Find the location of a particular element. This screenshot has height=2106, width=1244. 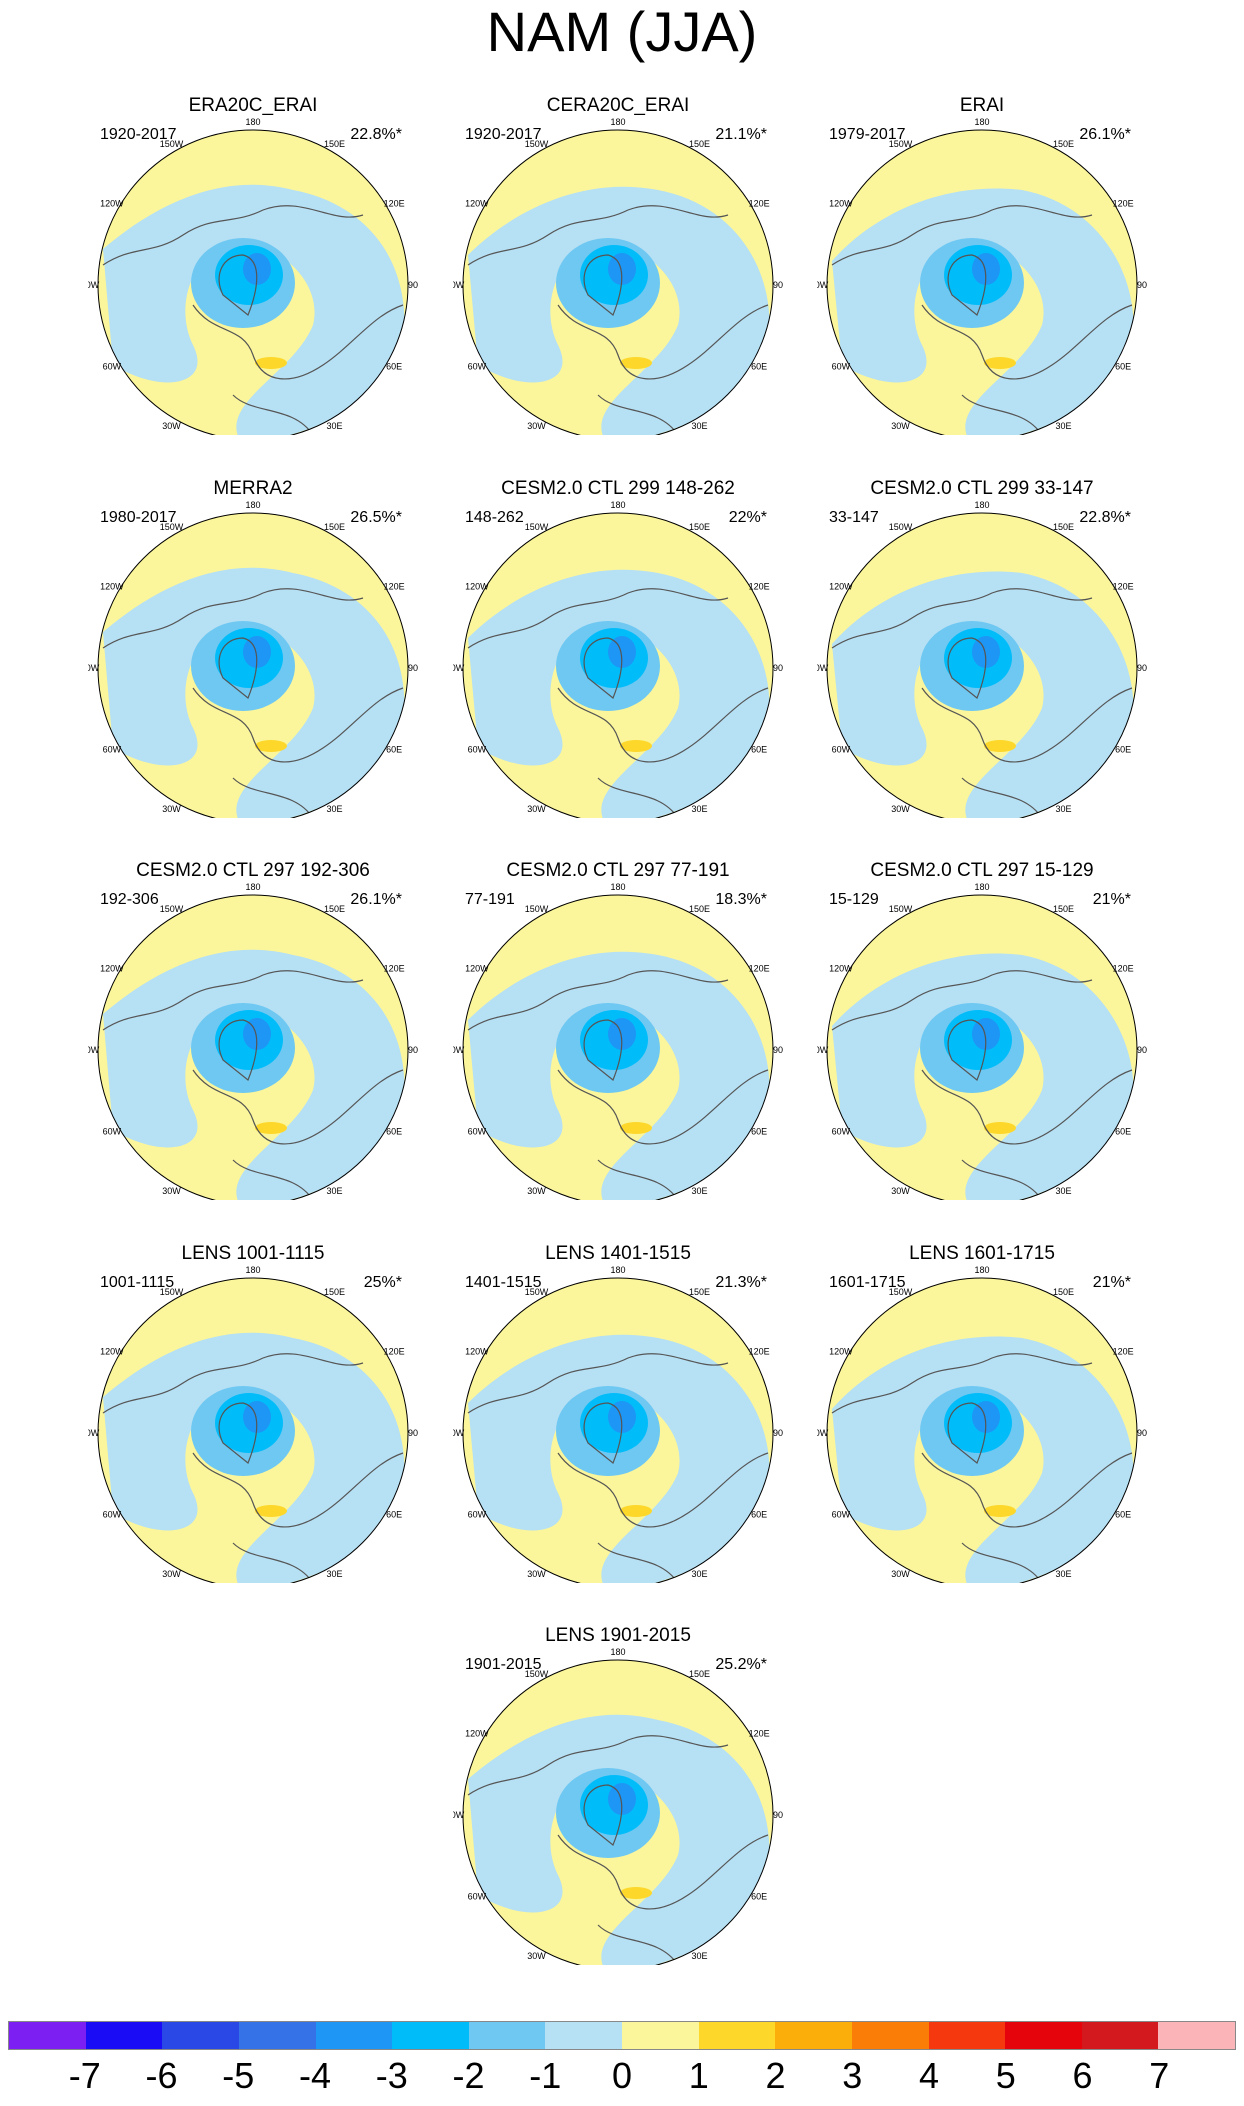

colorbar is located at coordinates (622, 2035).